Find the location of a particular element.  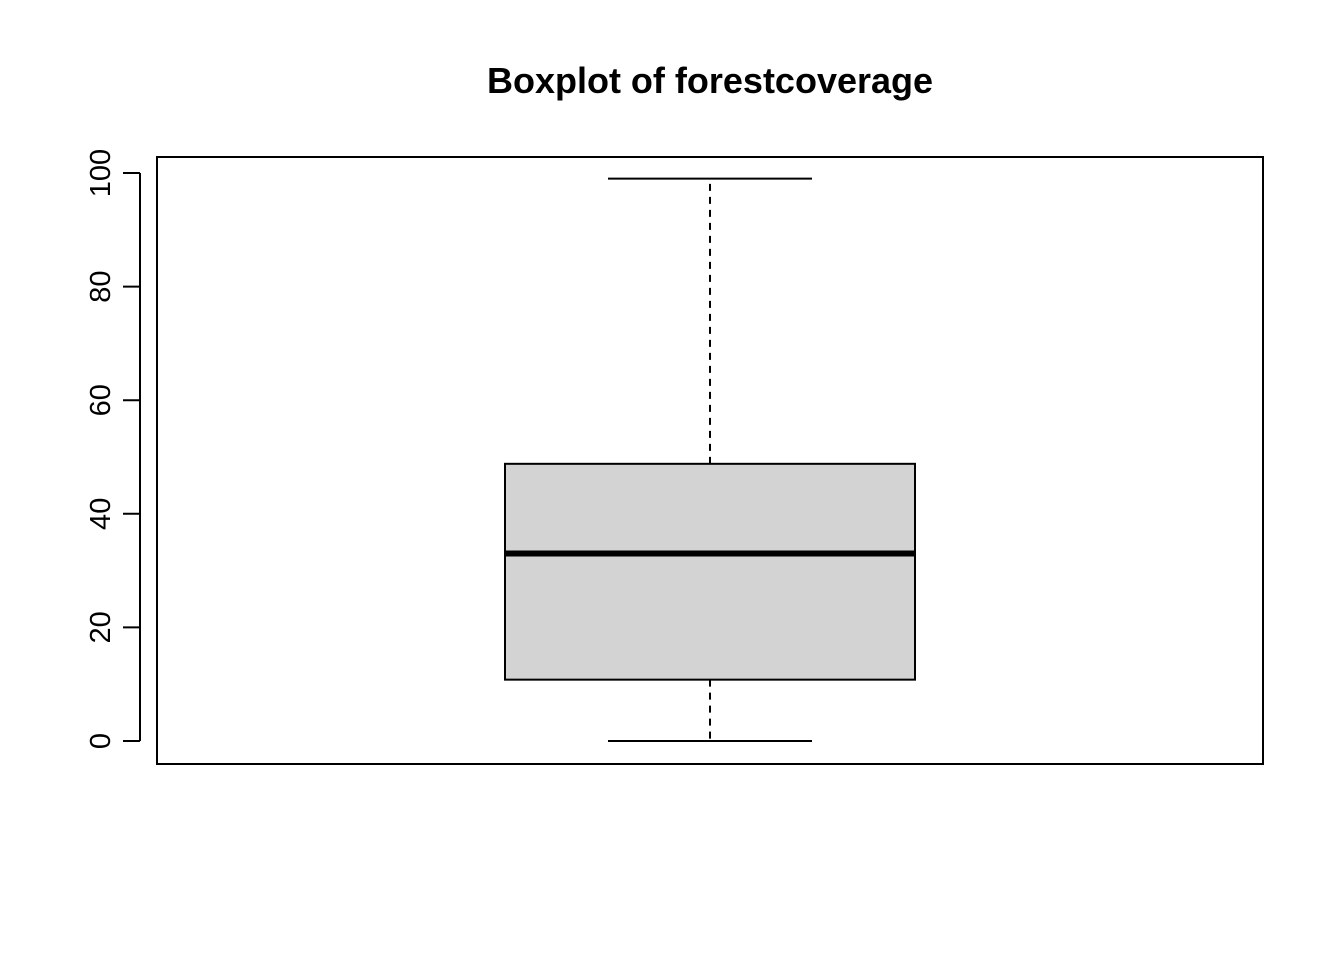

y-tick-label-80: 80 is located at coordinates (101, 286).